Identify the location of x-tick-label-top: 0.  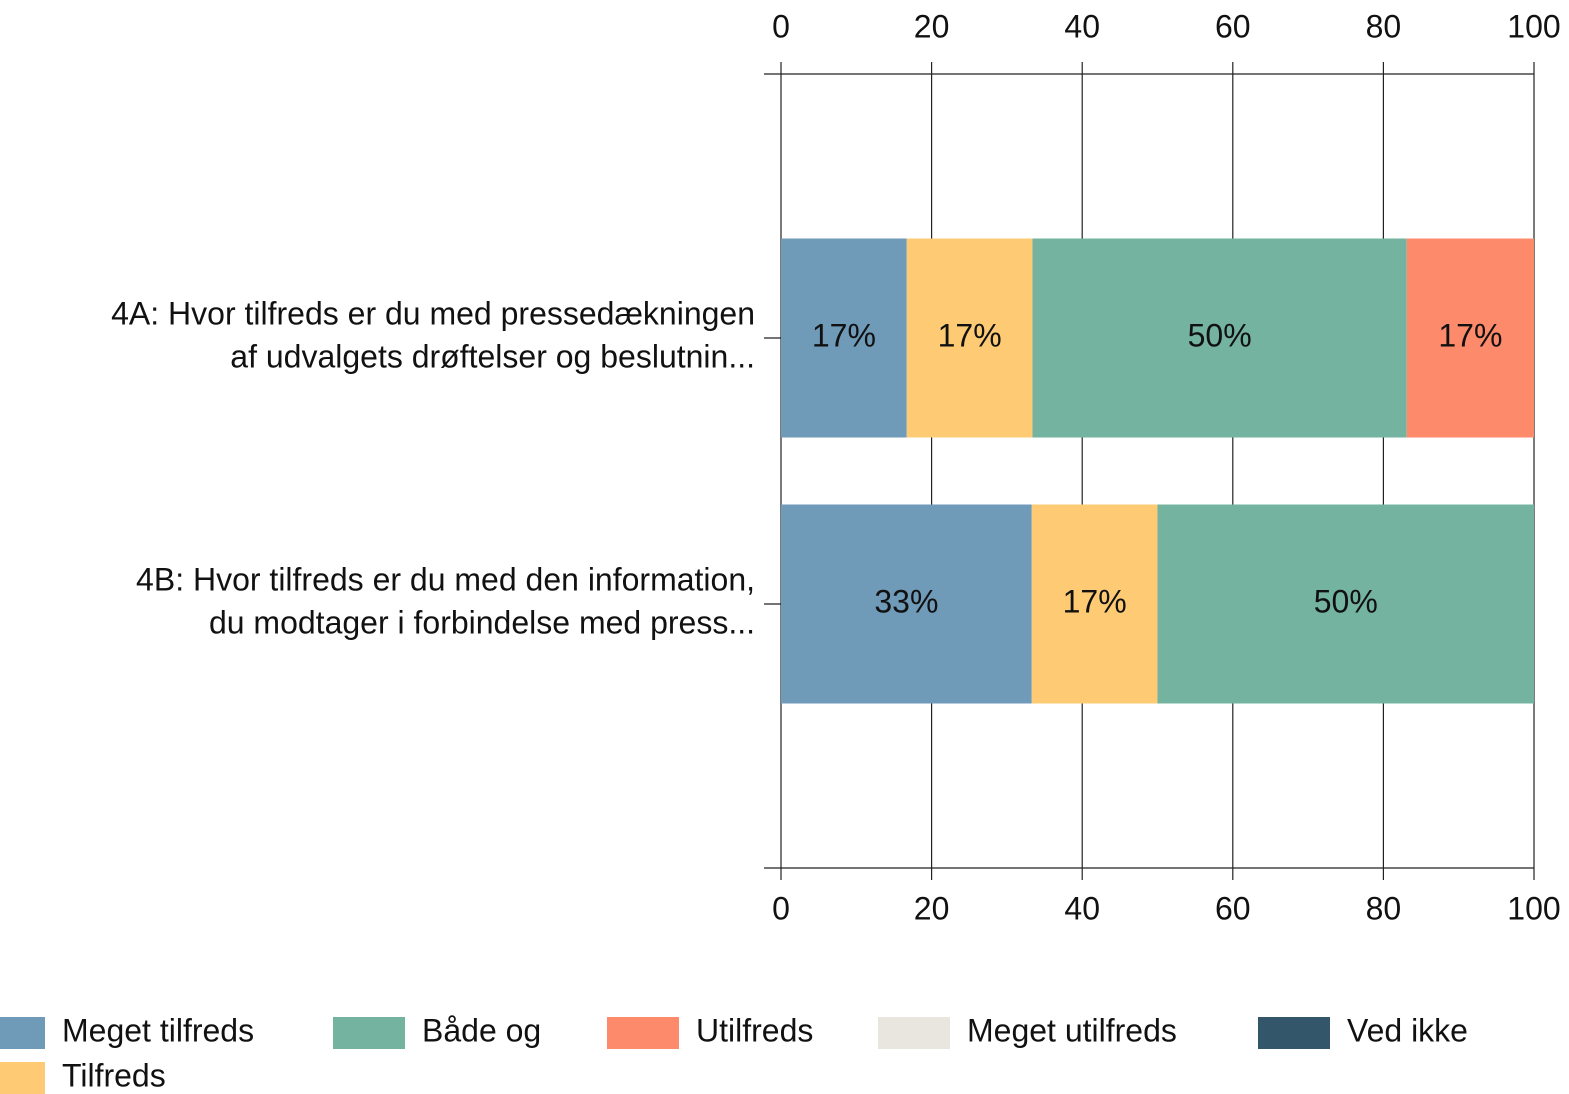
(781, 26).